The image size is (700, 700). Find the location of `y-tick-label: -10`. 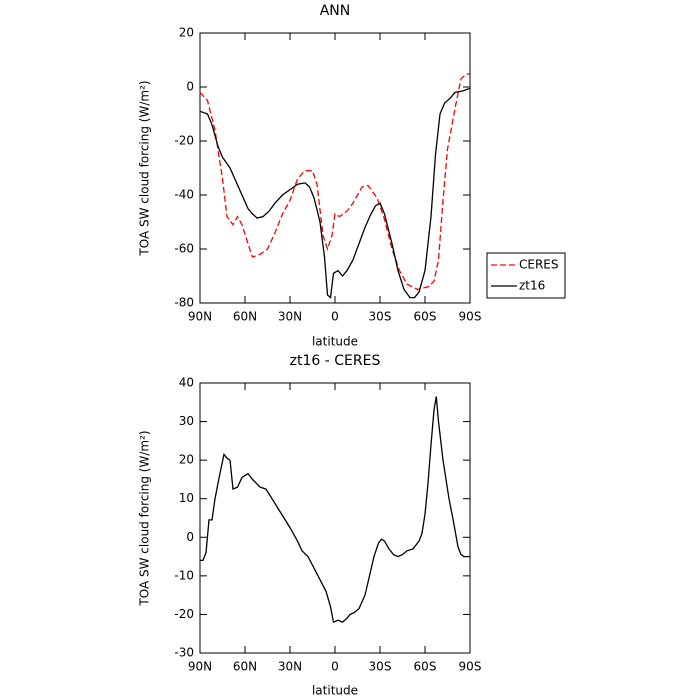

y-tick-label: -10 is located at coordinates (184, 575).